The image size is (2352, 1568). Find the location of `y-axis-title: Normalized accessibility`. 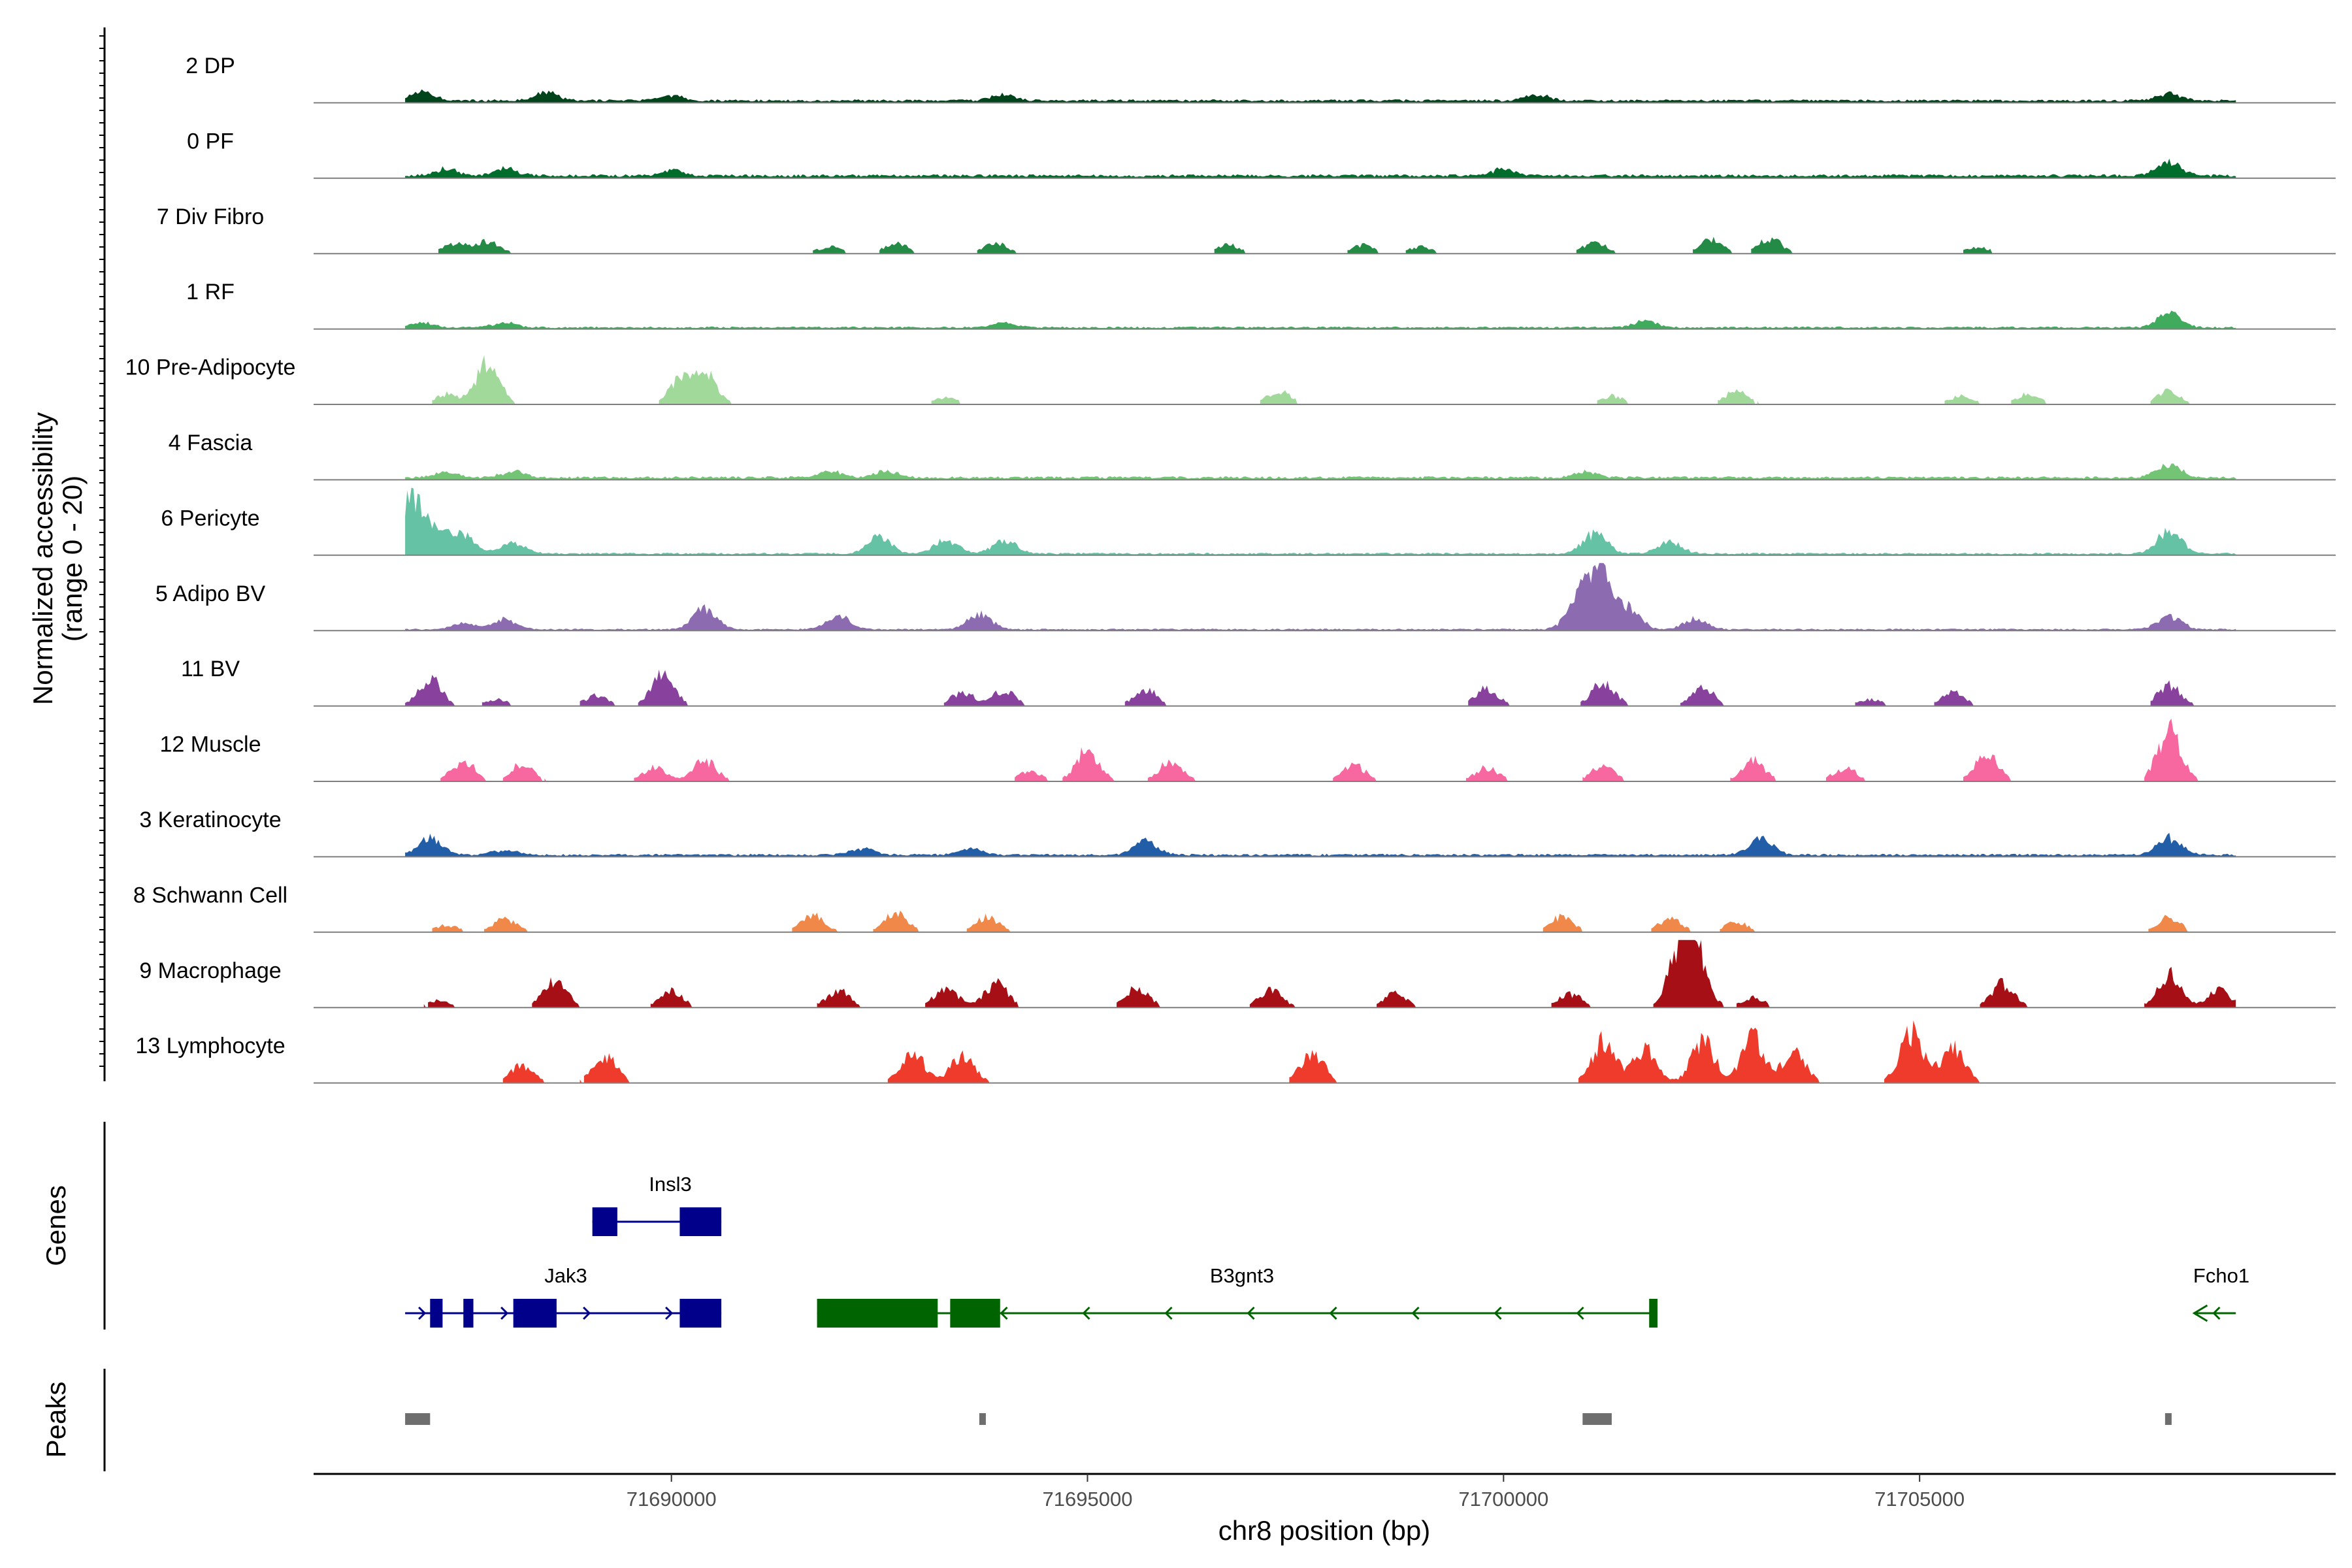

y-axis-title: Normalized accessibility is located at coordinates (42, 558).